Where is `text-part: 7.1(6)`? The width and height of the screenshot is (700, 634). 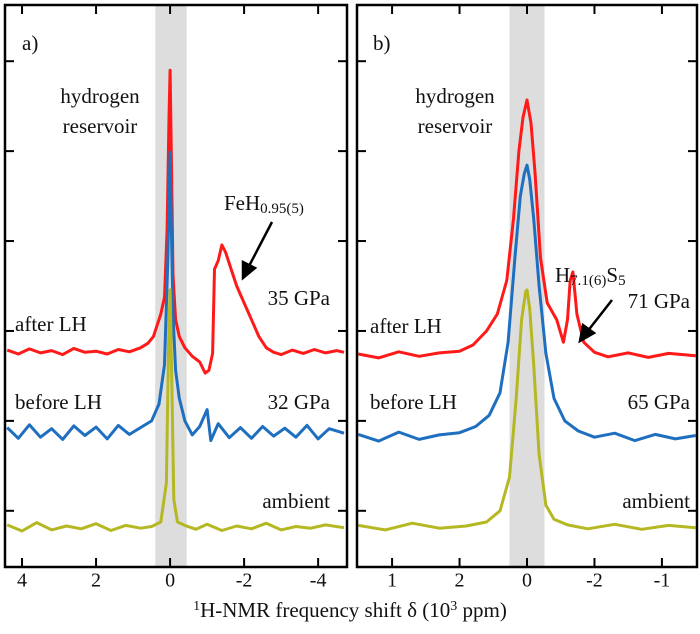 text-part: 7.1(6) is located at coordinates (588, 281).